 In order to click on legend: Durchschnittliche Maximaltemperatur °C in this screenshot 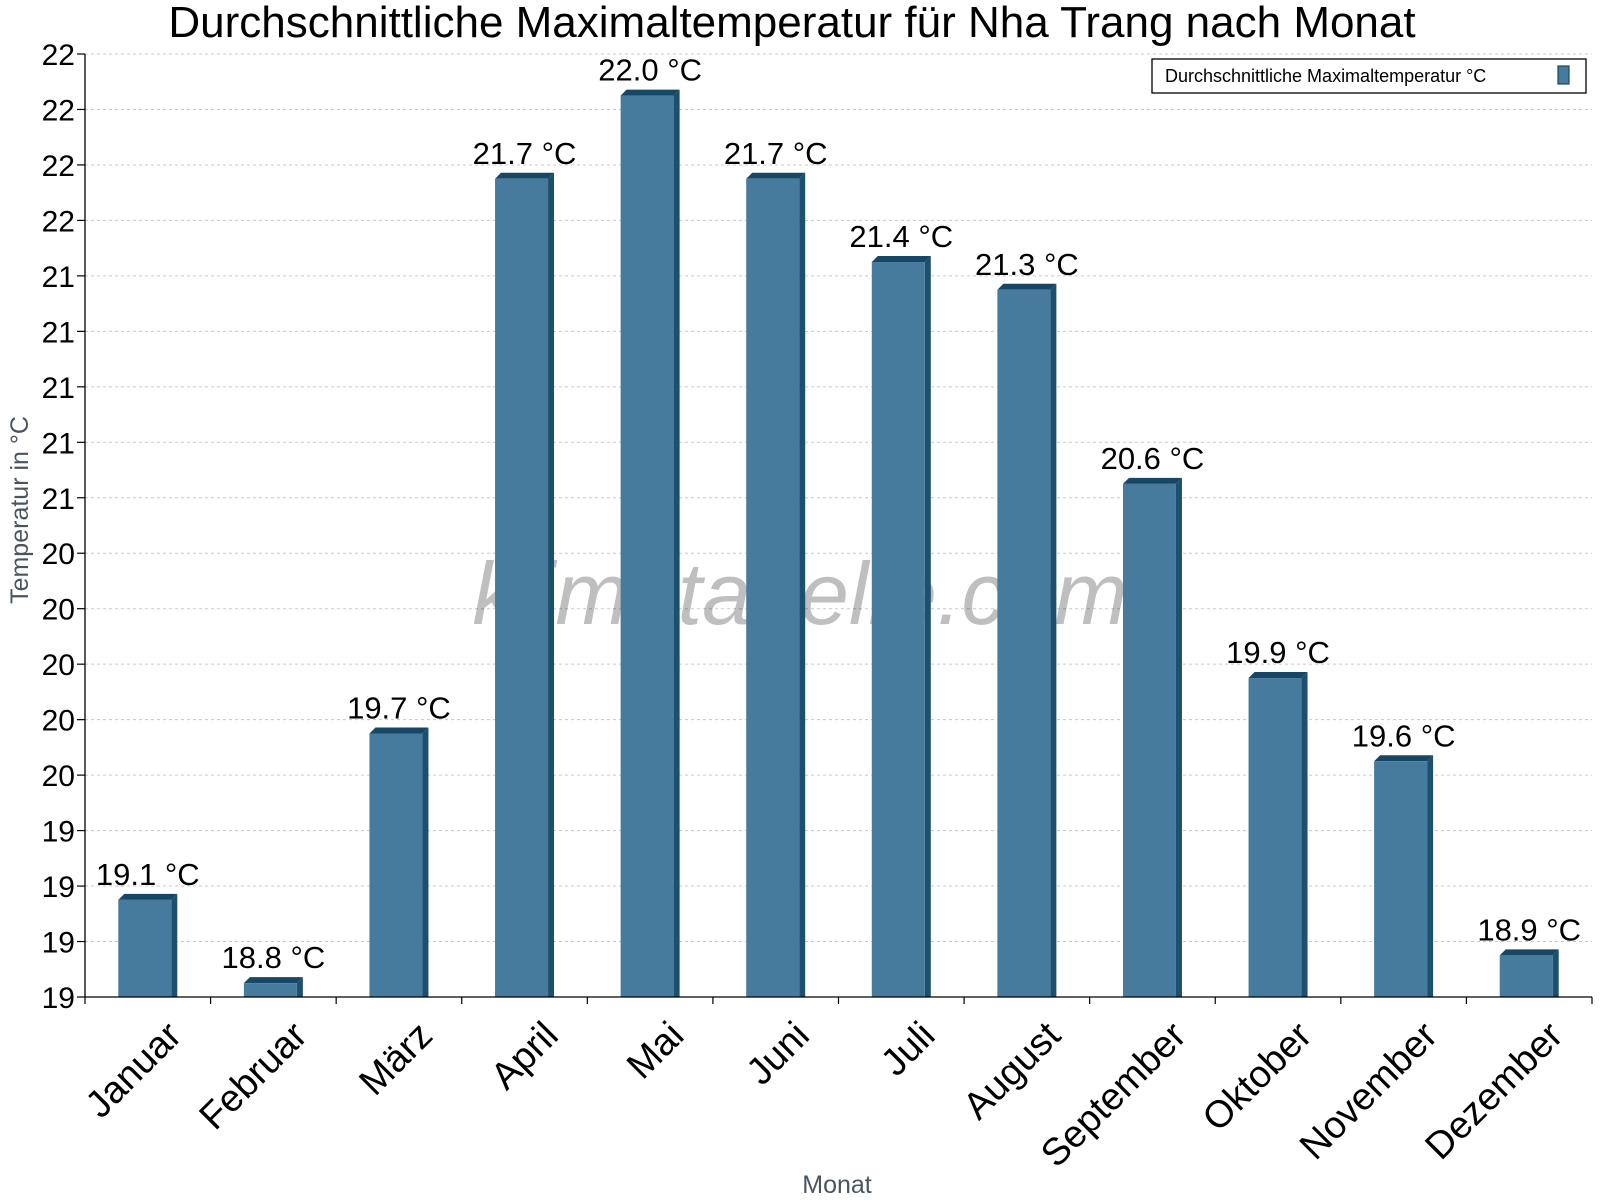, I will do `click(1369, 76)`.